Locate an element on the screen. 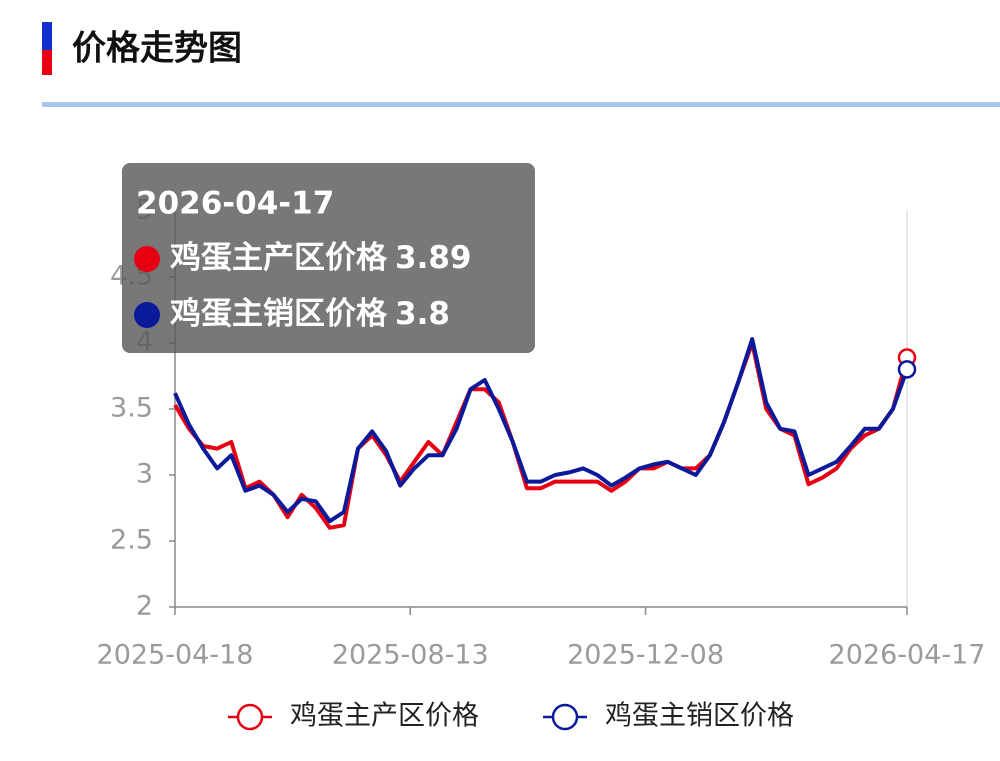 This screenshot has width=1000, height=761. tooltip-value: 3.8 is located at coordinates (422, 314).